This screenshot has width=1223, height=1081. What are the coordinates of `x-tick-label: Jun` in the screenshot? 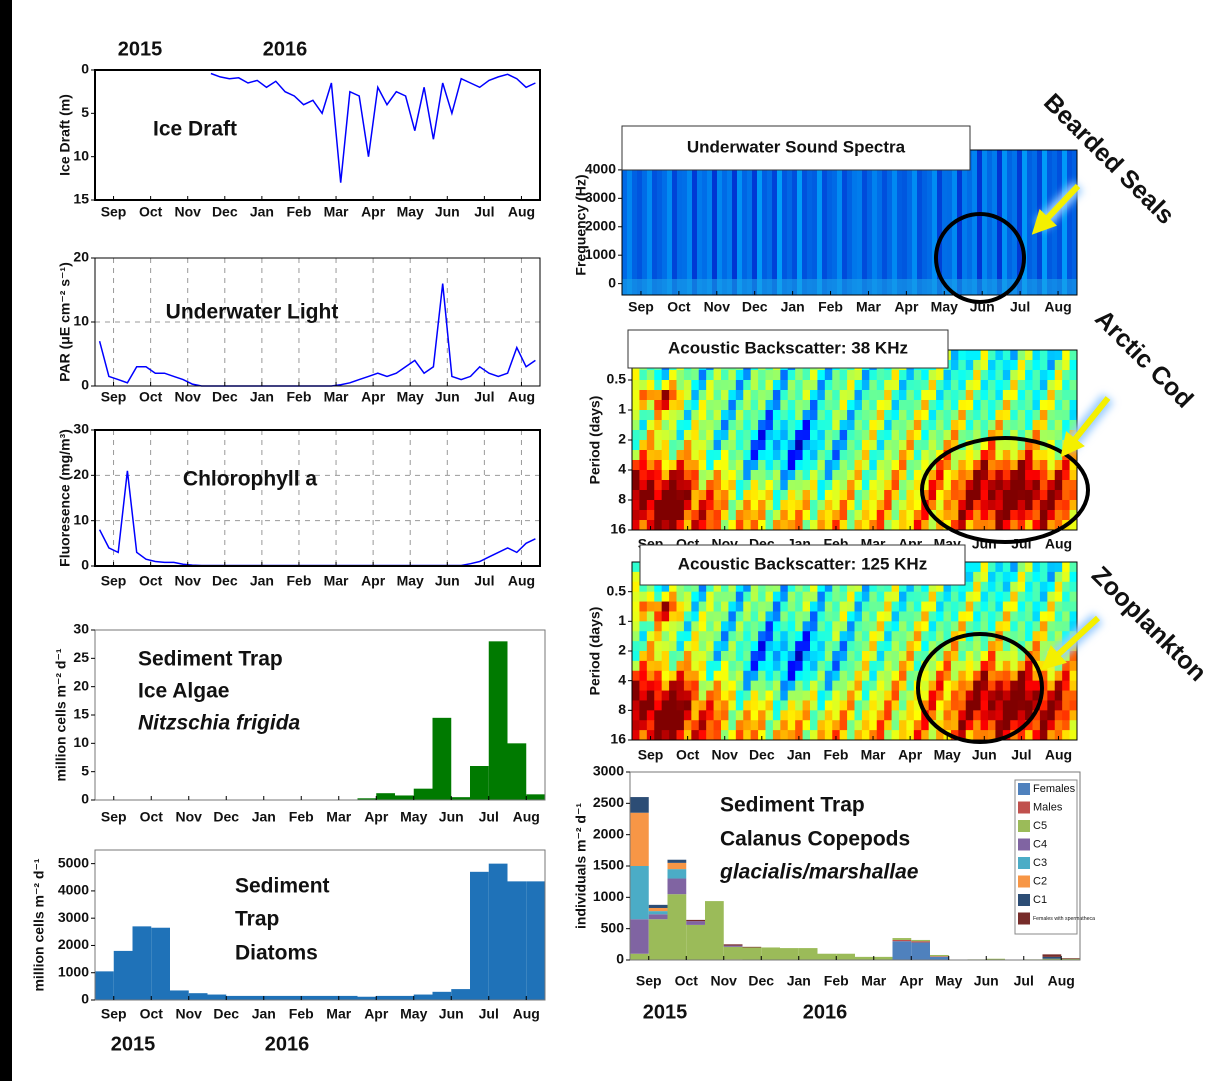 It's located at (447, 212).